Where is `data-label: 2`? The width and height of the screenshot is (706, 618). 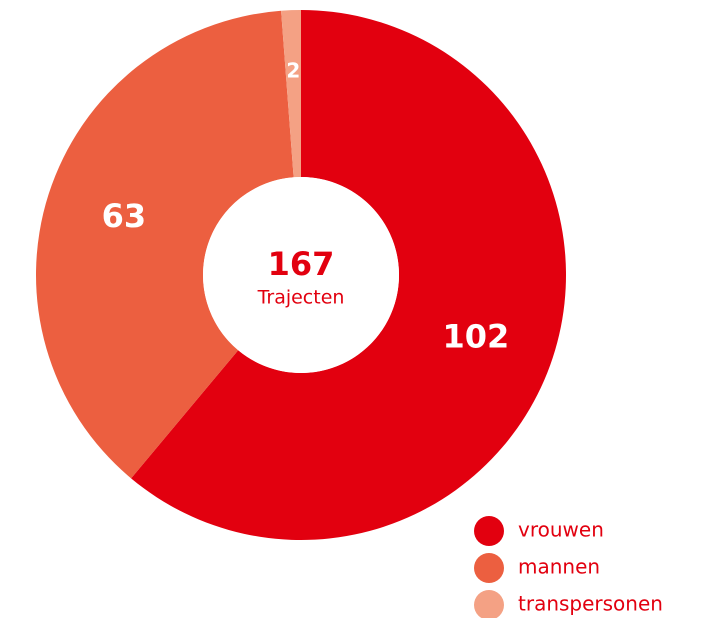 data-label: 2 is located at coordinates (293, 71).